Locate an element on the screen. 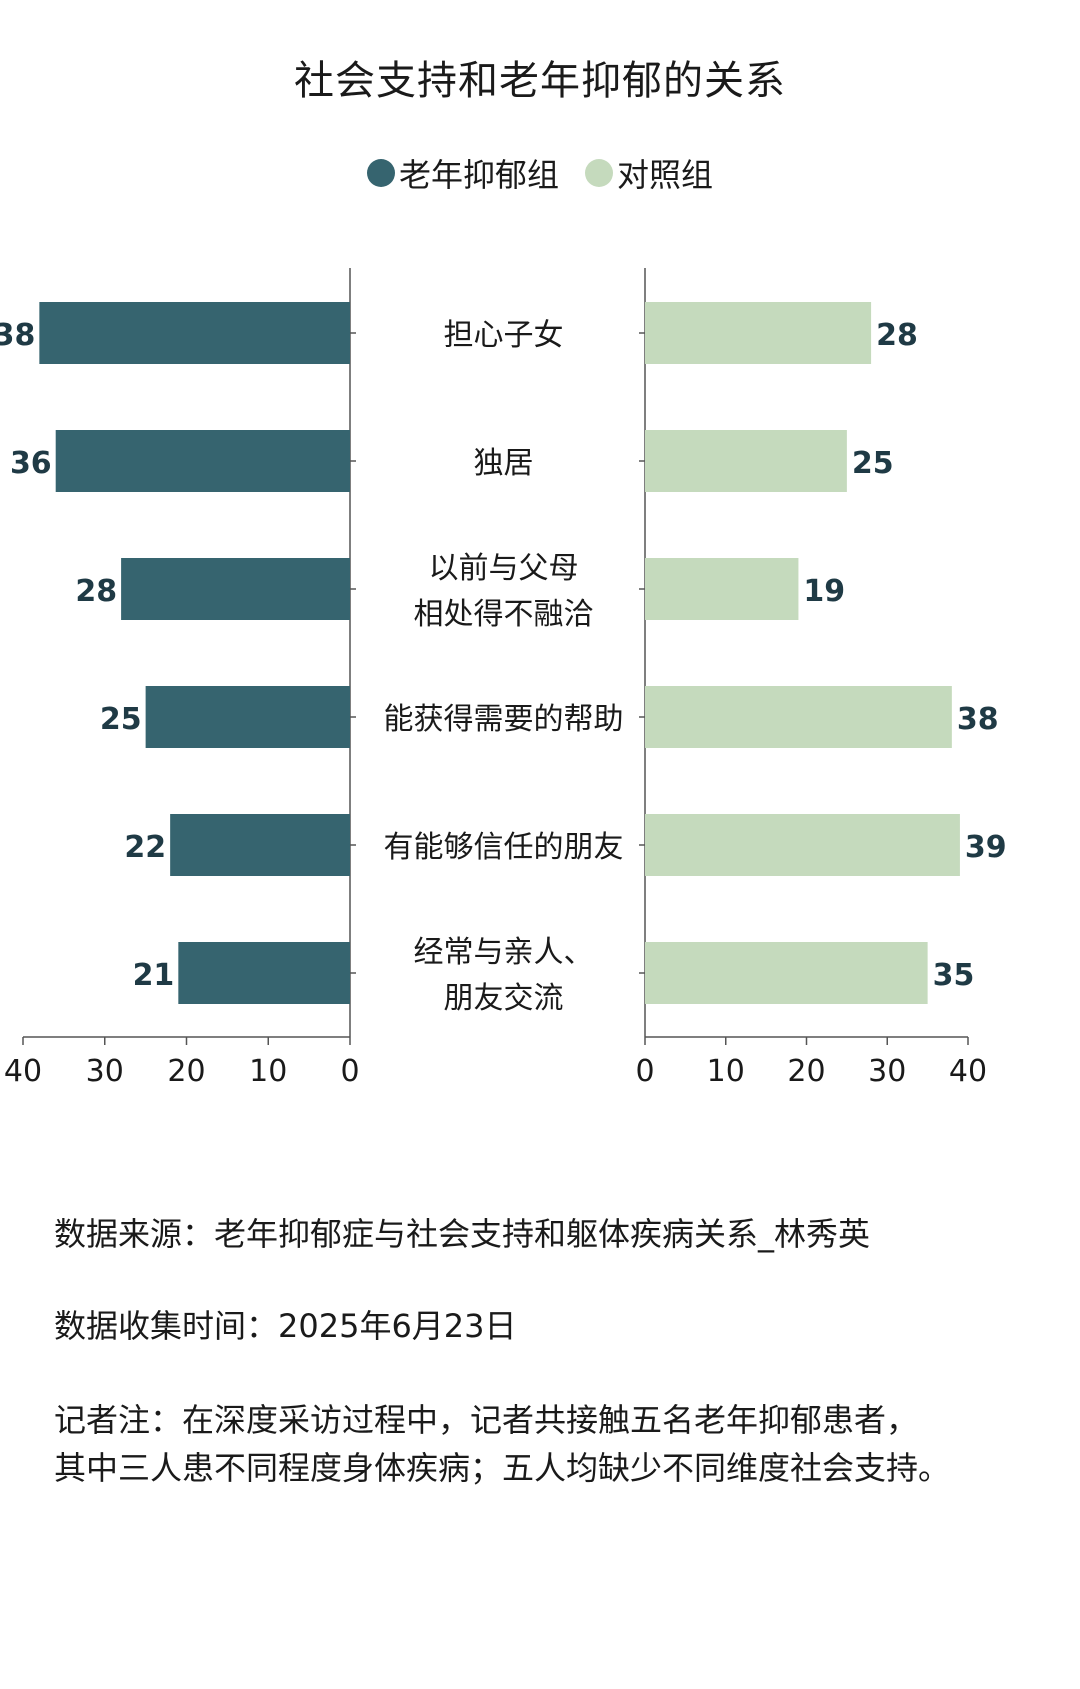  category-label: 能获得需要的帮助 is located at coordinates (504, 719).